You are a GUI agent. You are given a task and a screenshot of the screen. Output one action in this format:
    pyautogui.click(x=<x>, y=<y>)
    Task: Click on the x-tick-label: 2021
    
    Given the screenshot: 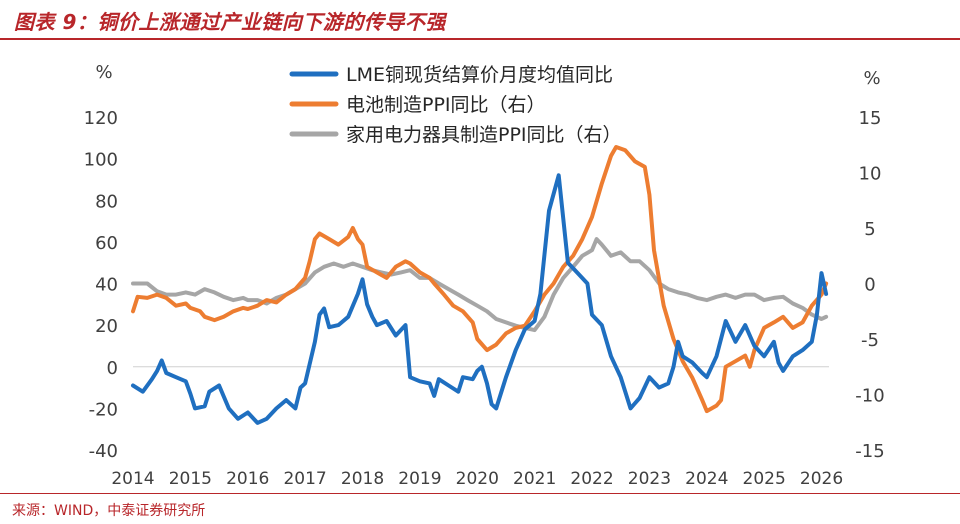 What is the action you would take?
    pyautogui.click(x=534, y=479)
    